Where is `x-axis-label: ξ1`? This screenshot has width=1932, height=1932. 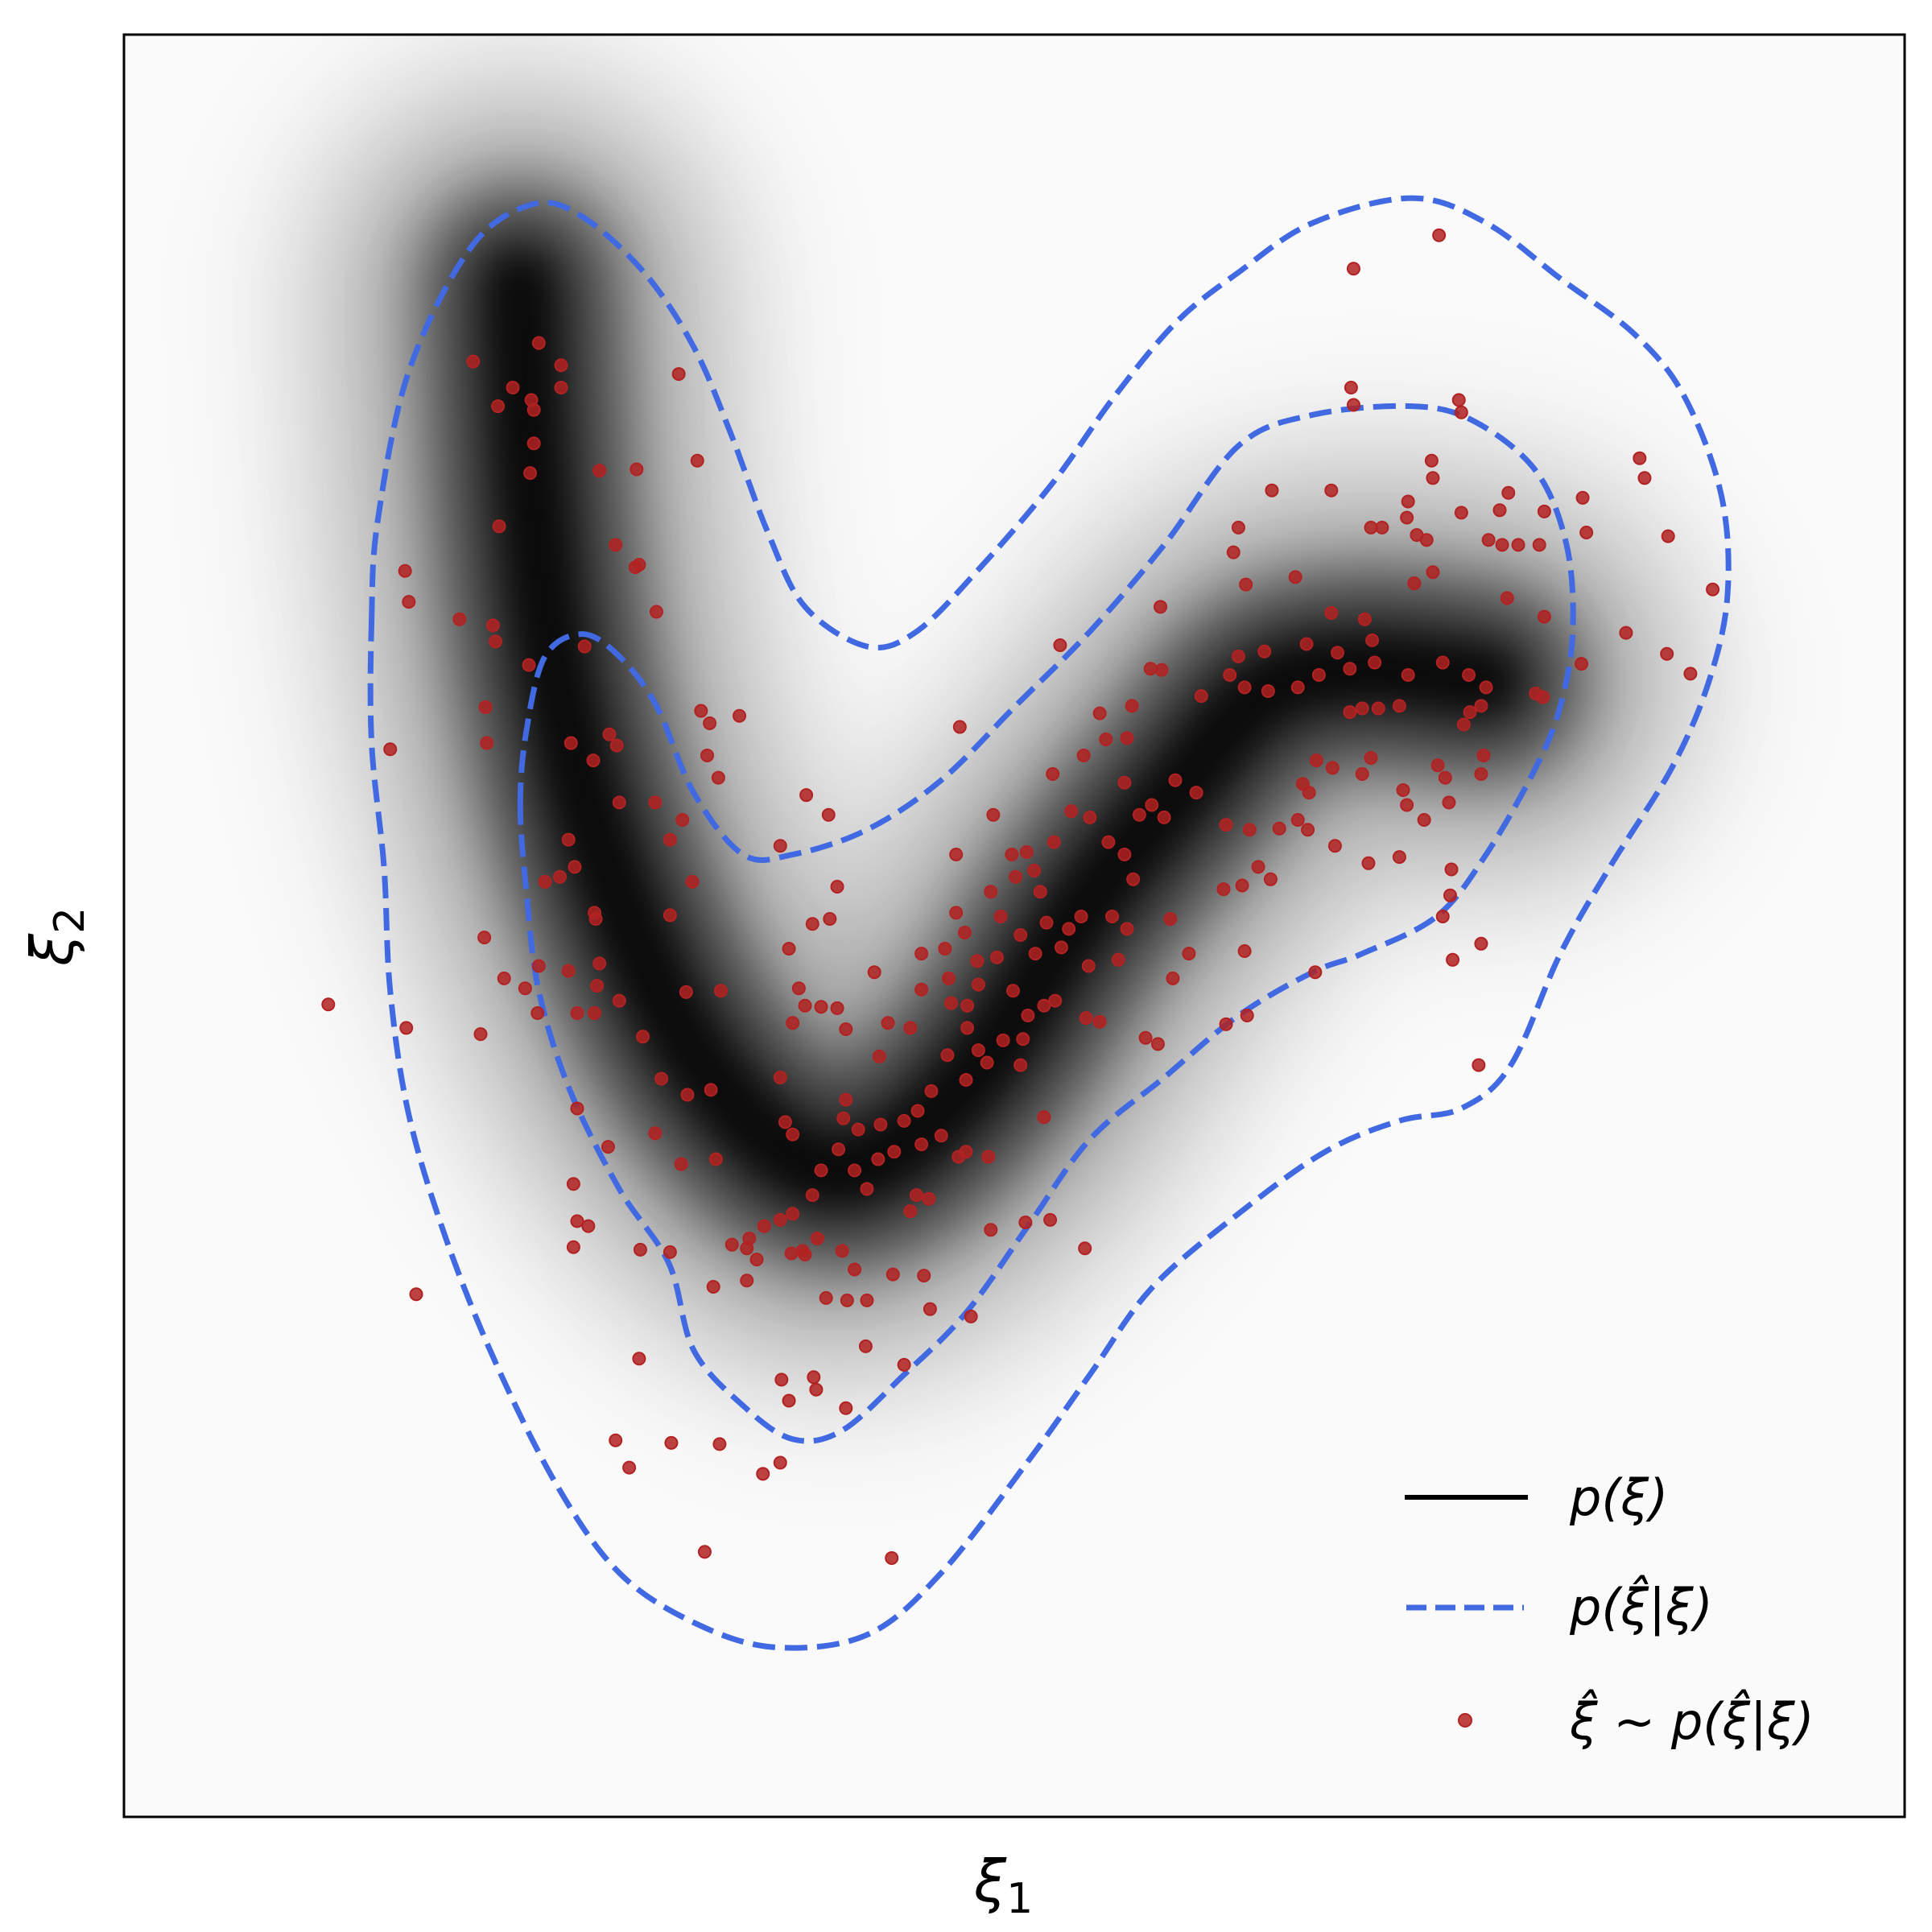 x-axis-label: ξ1 is located at coordinates (1003, 1885).